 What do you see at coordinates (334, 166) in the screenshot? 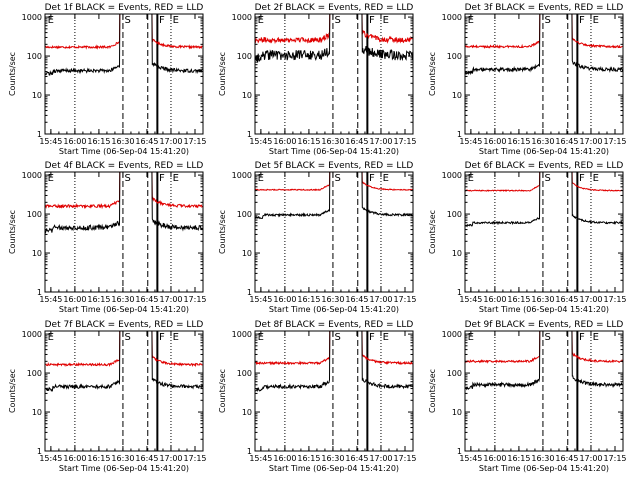
I see `panel-title: Det 5f BLACK = Events, RED = LLD` at bounding box center [334, 166].